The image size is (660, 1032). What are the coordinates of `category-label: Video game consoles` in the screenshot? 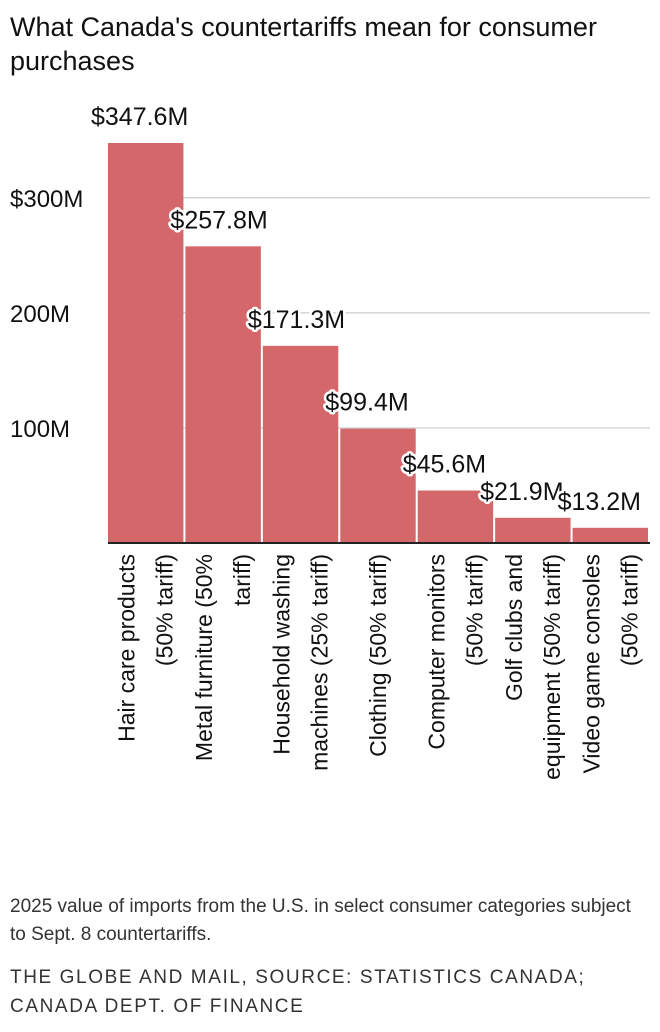 It's located at (591, 664).